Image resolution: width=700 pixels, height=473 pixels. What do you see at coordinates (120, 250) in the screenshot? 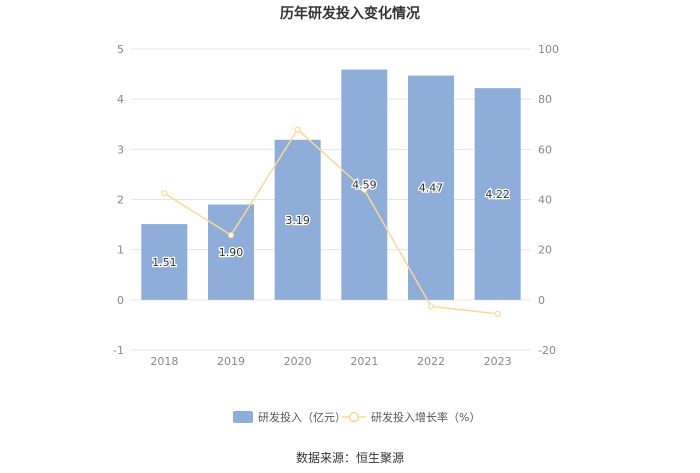
I see `left-tick-label: 1` at bounding box center [120, 250].